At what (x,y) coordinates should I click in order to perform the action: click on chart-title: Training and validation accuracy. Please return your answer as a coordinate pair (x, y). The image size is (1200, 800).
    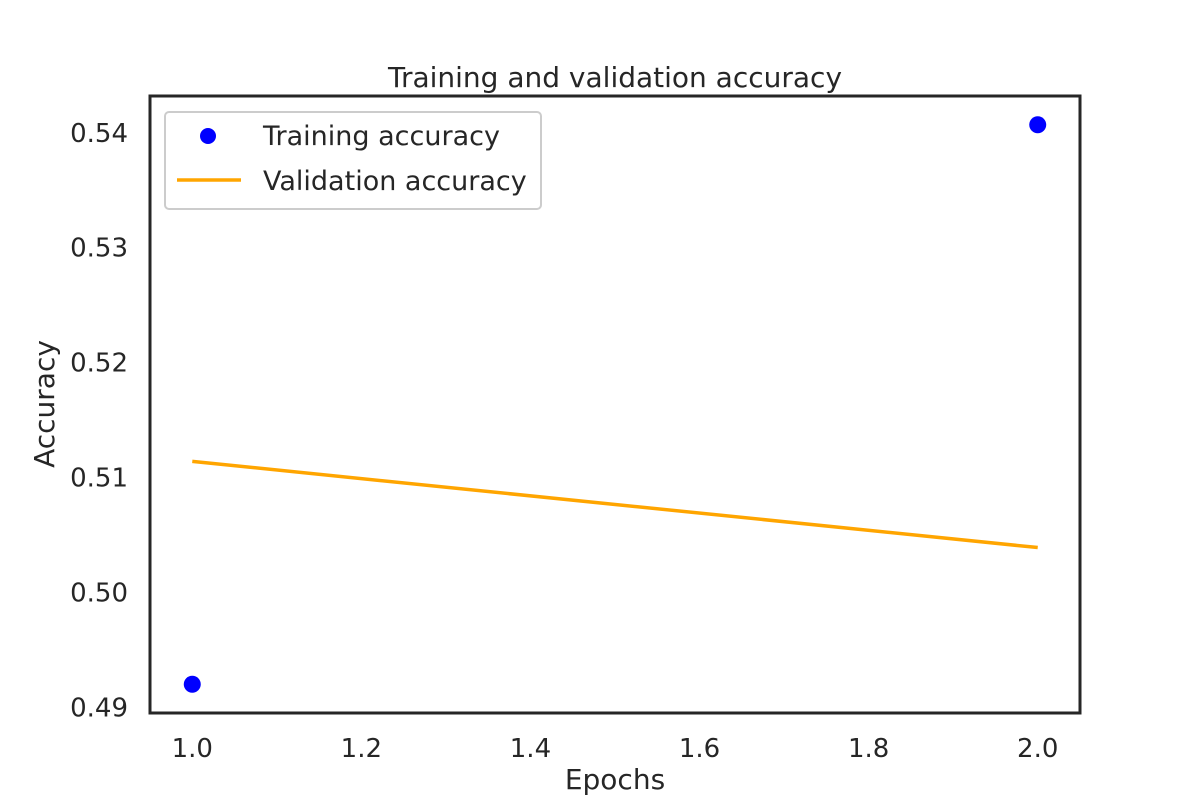
    Looking at the image, I should click on (614, 77).